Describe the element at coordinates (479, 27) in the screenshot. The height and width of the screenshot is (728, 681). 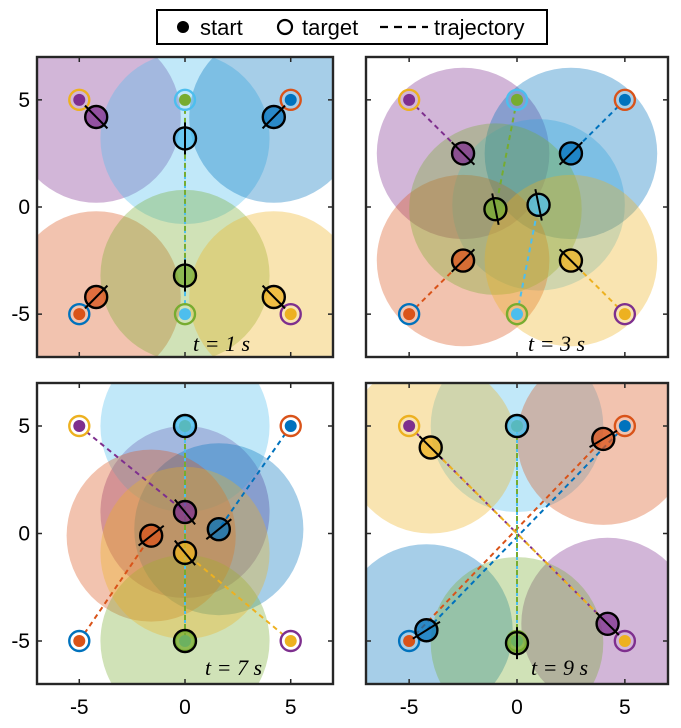
I see `legend-trajectory-label: trajectory` at that location.